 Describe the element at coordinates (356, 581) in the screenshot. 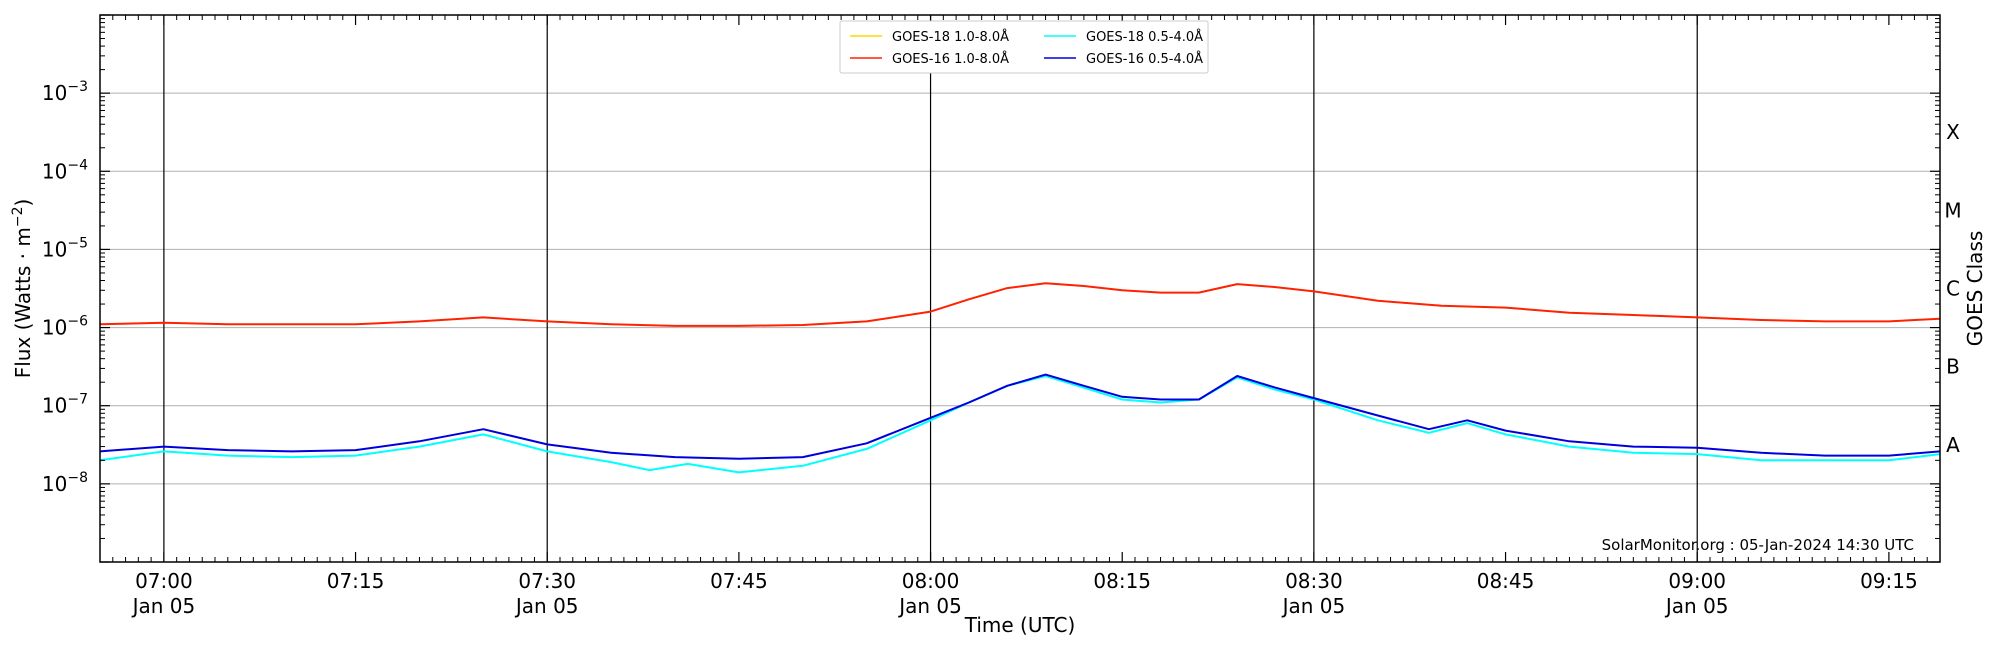

I see `x-tick-label: 07:15` at that location.